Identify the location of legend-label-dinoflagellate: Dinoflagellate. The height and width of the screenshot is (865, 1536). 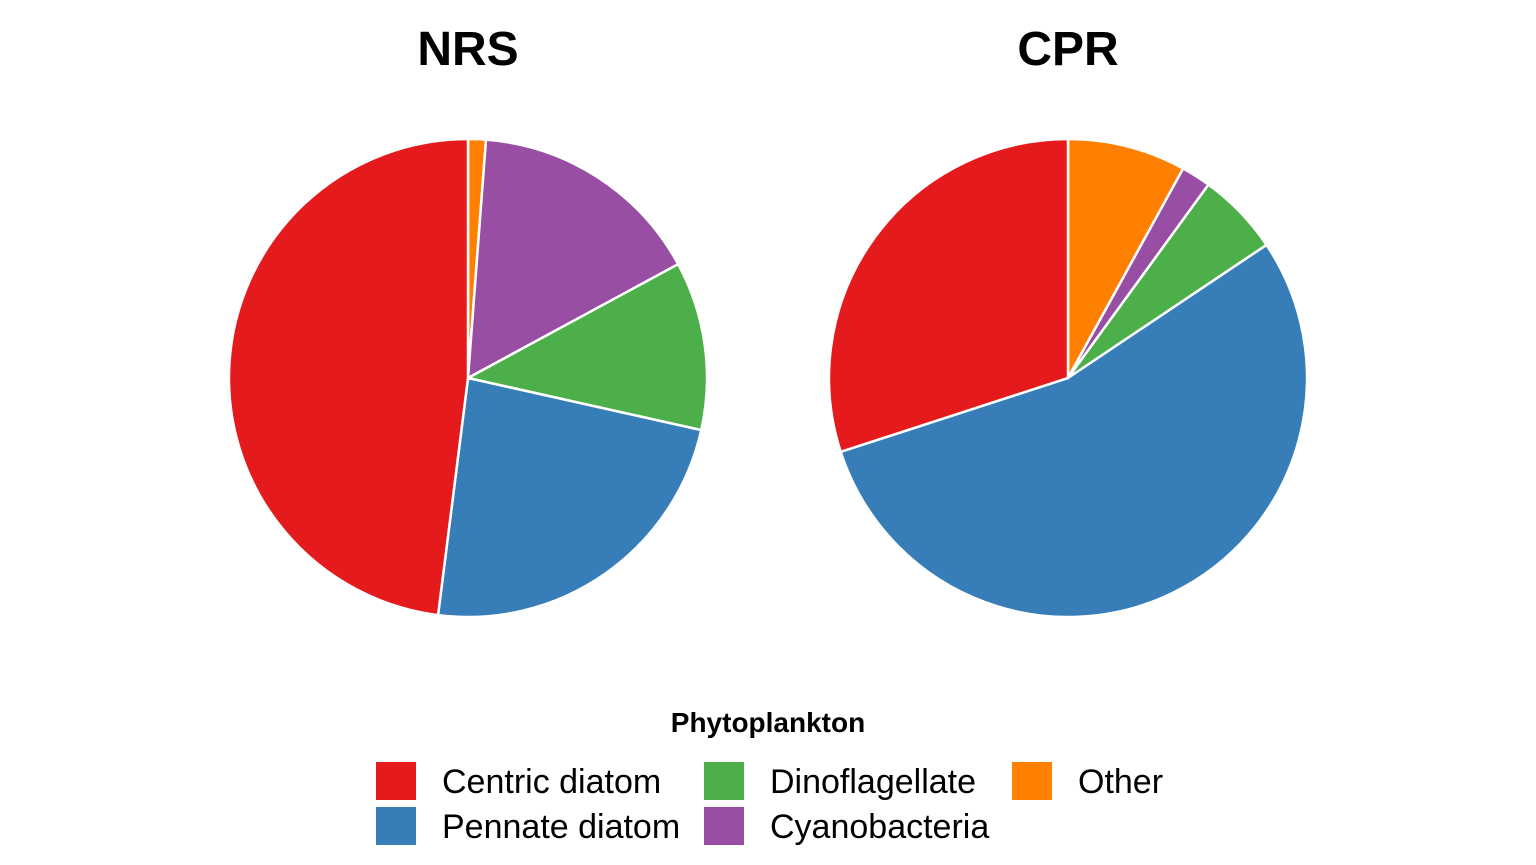
(873, 782).